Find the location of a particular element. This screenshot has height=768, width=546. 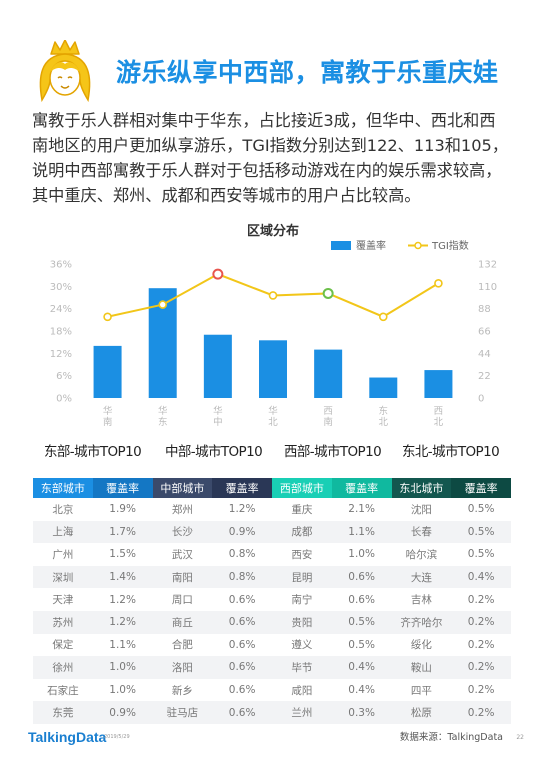

page-number: 22 is located at coordinates (520, 737).